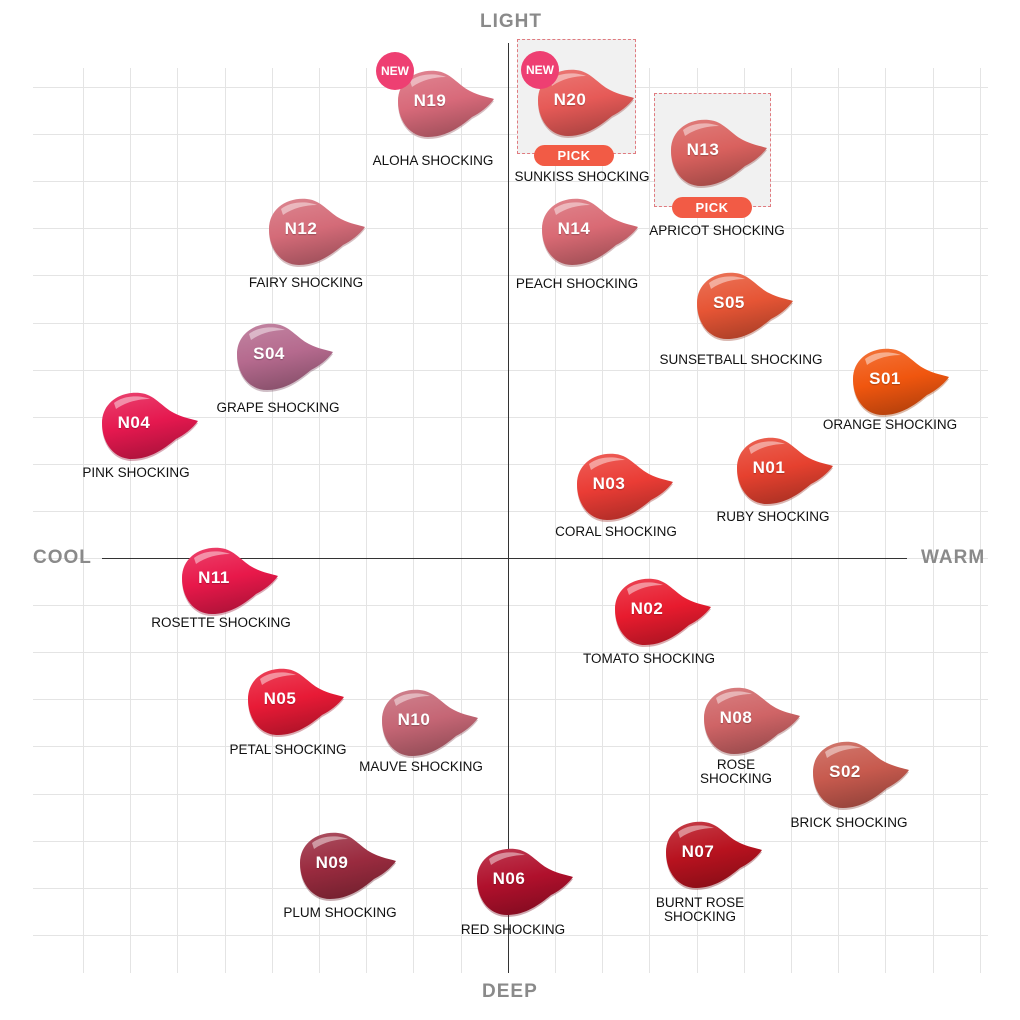 This screenshot has height=1020, width=1020. I want to click on shade-code-s05: S05, so click(729, 302).